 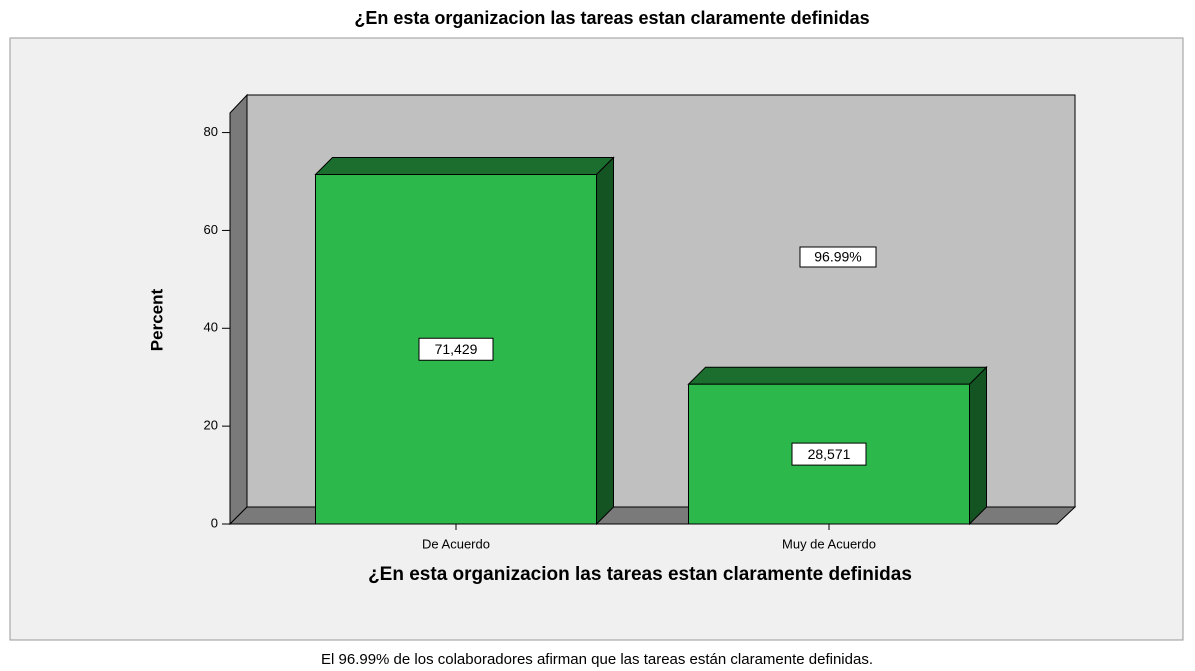 I want to click on annotation: 96.99%, so click(x=837, y=257).